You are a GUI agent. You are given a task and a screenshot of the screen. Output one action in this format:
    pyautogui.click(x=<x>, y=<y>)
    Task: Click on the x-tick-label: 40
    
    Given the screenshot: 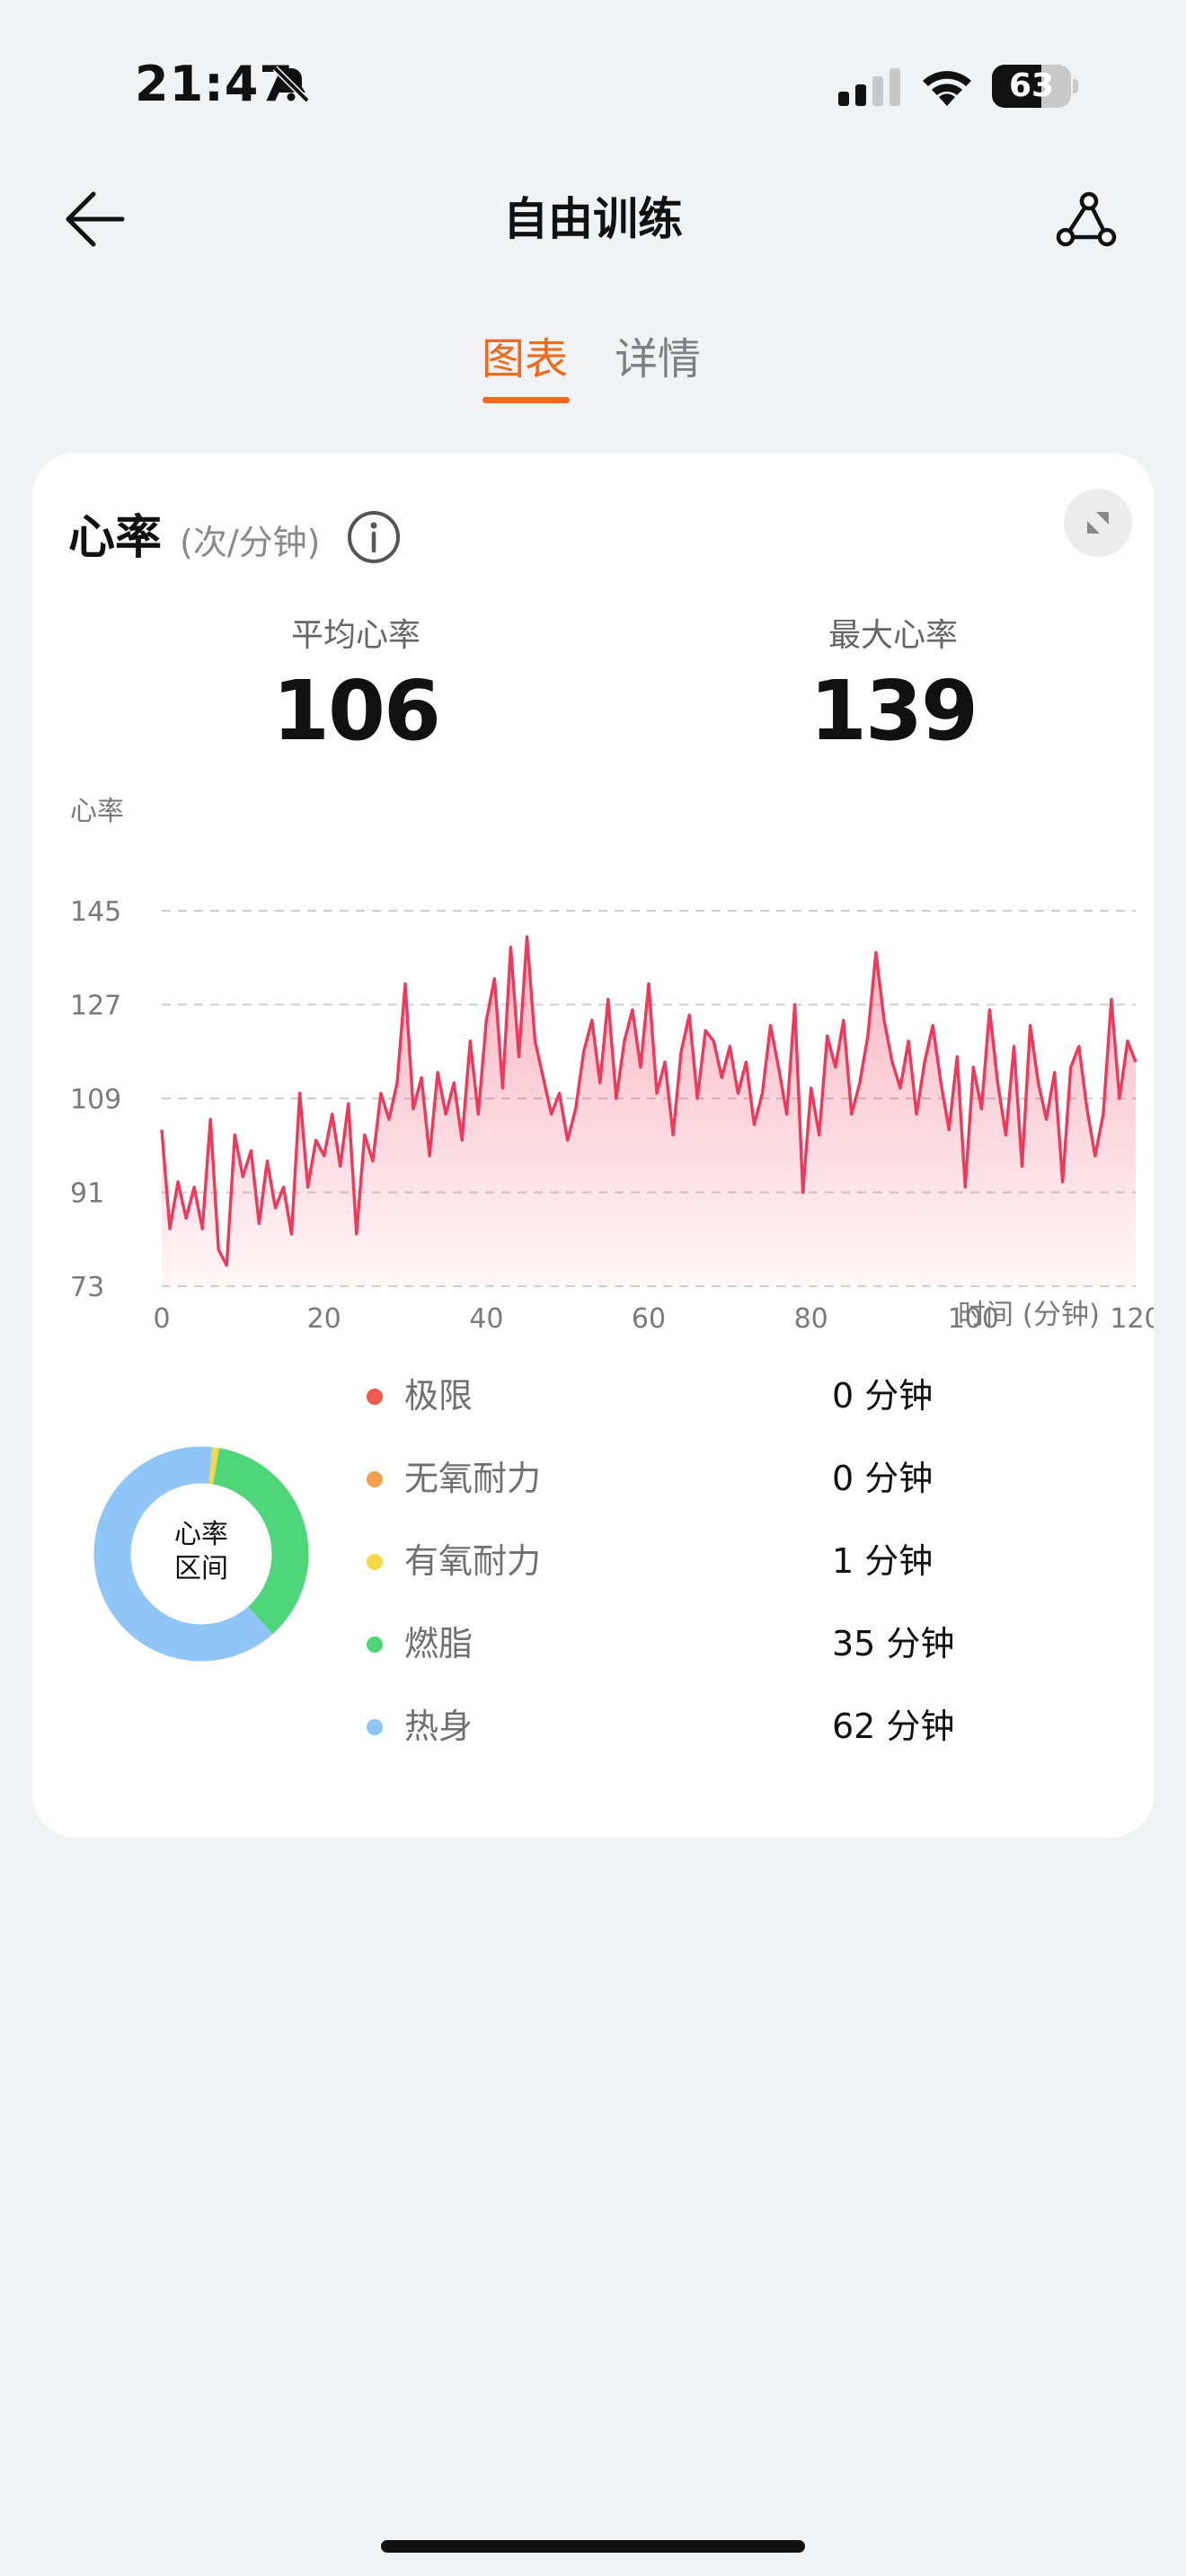 What is the action you would take?
    pyautogui.click(x=486, y=1318)
    